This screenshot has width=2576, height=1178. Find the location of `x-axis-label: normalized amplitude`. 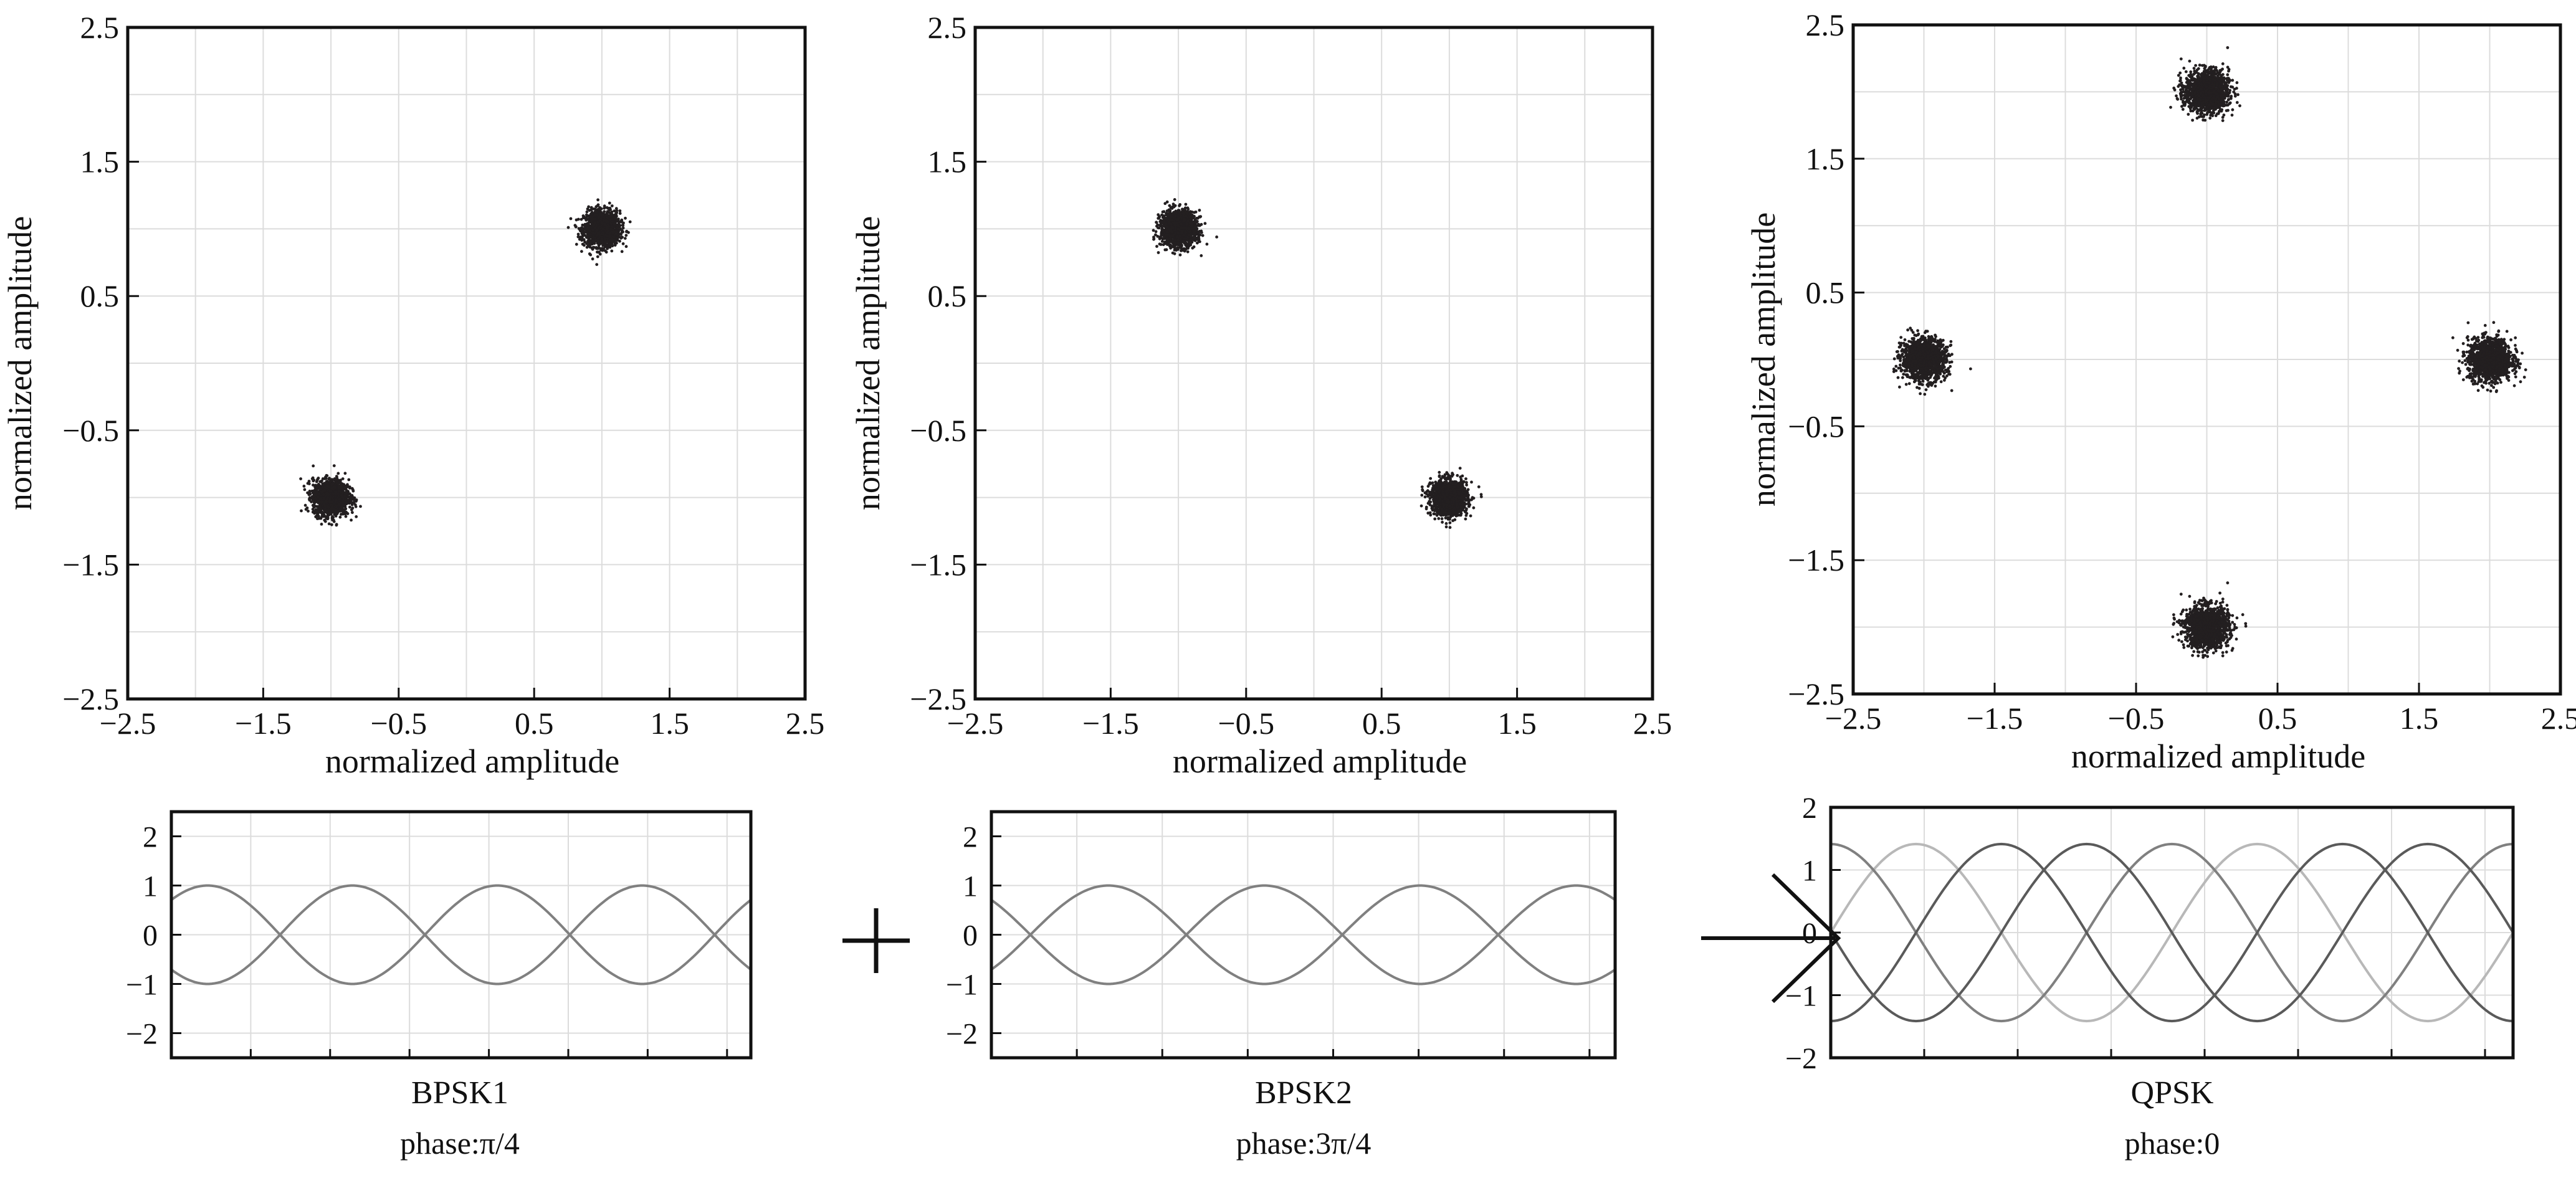

x-axis-label: normalized amplitude is located at coordinates (472, 761).